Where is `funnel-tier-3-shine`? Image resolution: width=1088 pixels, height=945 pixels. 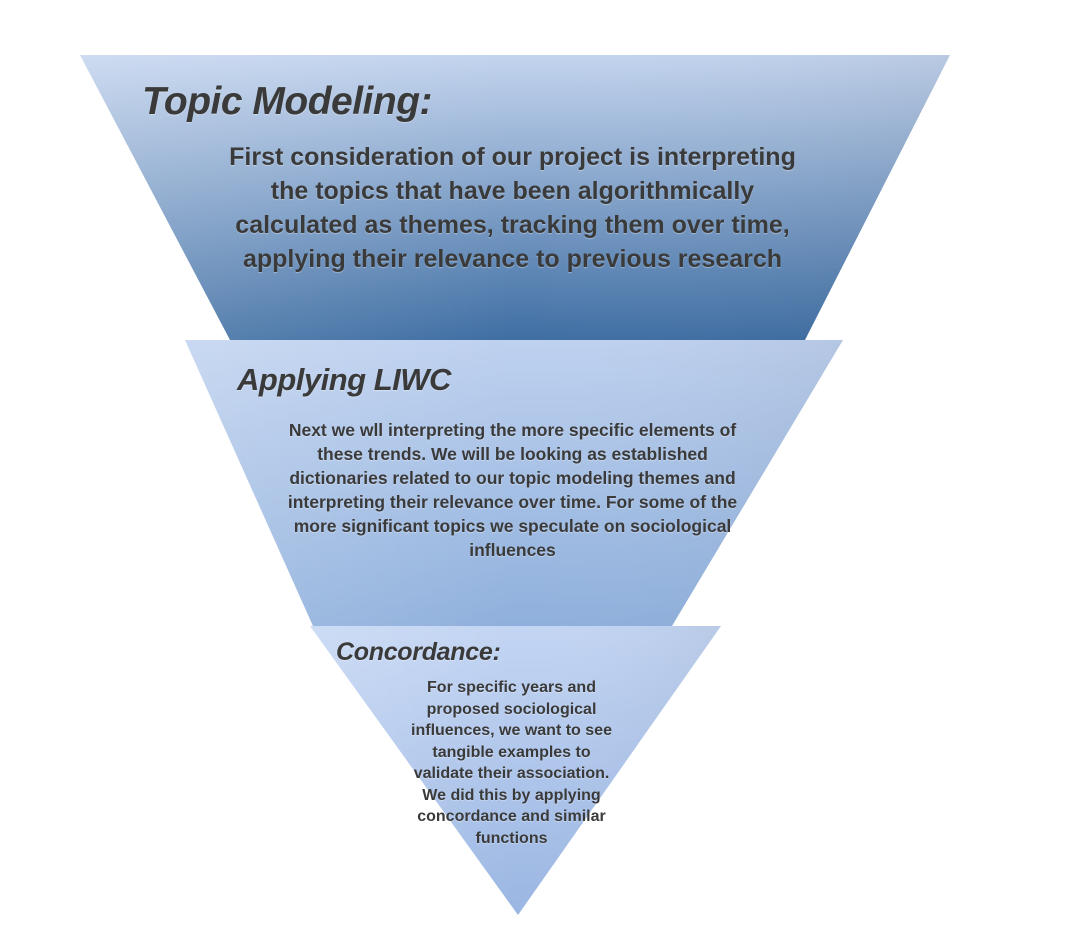 funnel-tier-3-shine is located at coordinates (515, 770).